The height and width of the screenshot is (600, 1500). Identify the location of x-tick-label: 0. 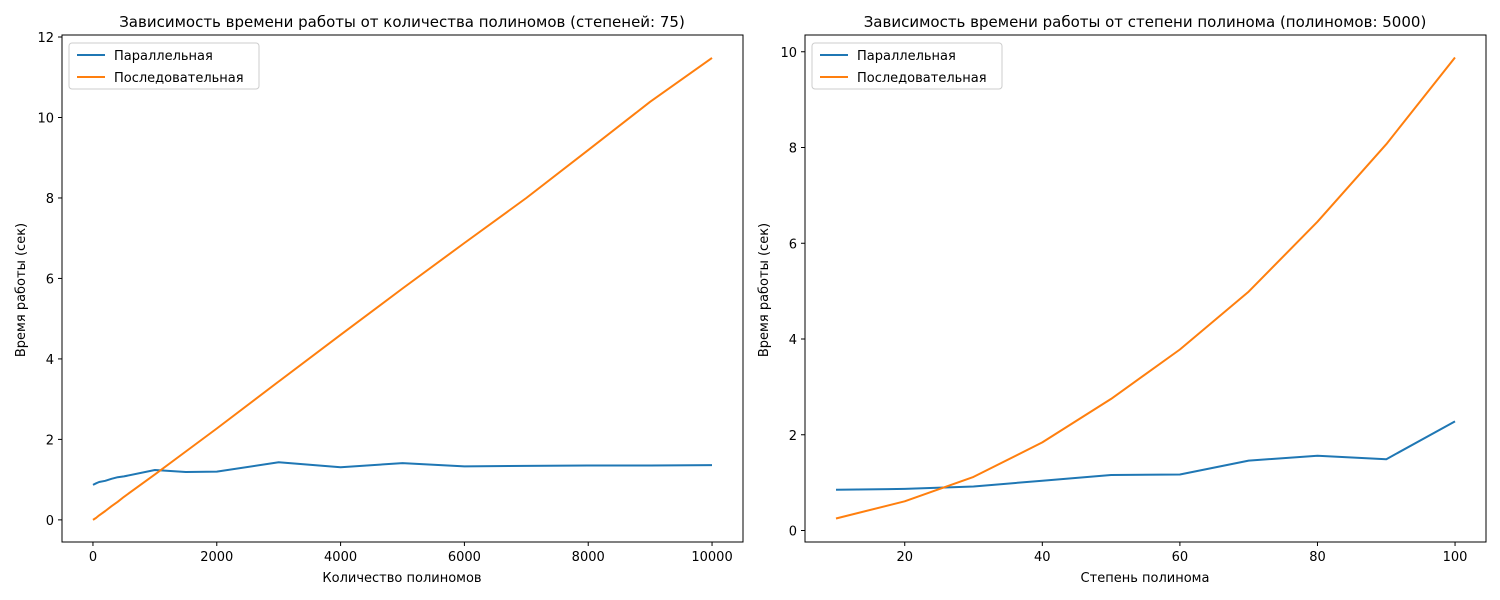
(93, 557).